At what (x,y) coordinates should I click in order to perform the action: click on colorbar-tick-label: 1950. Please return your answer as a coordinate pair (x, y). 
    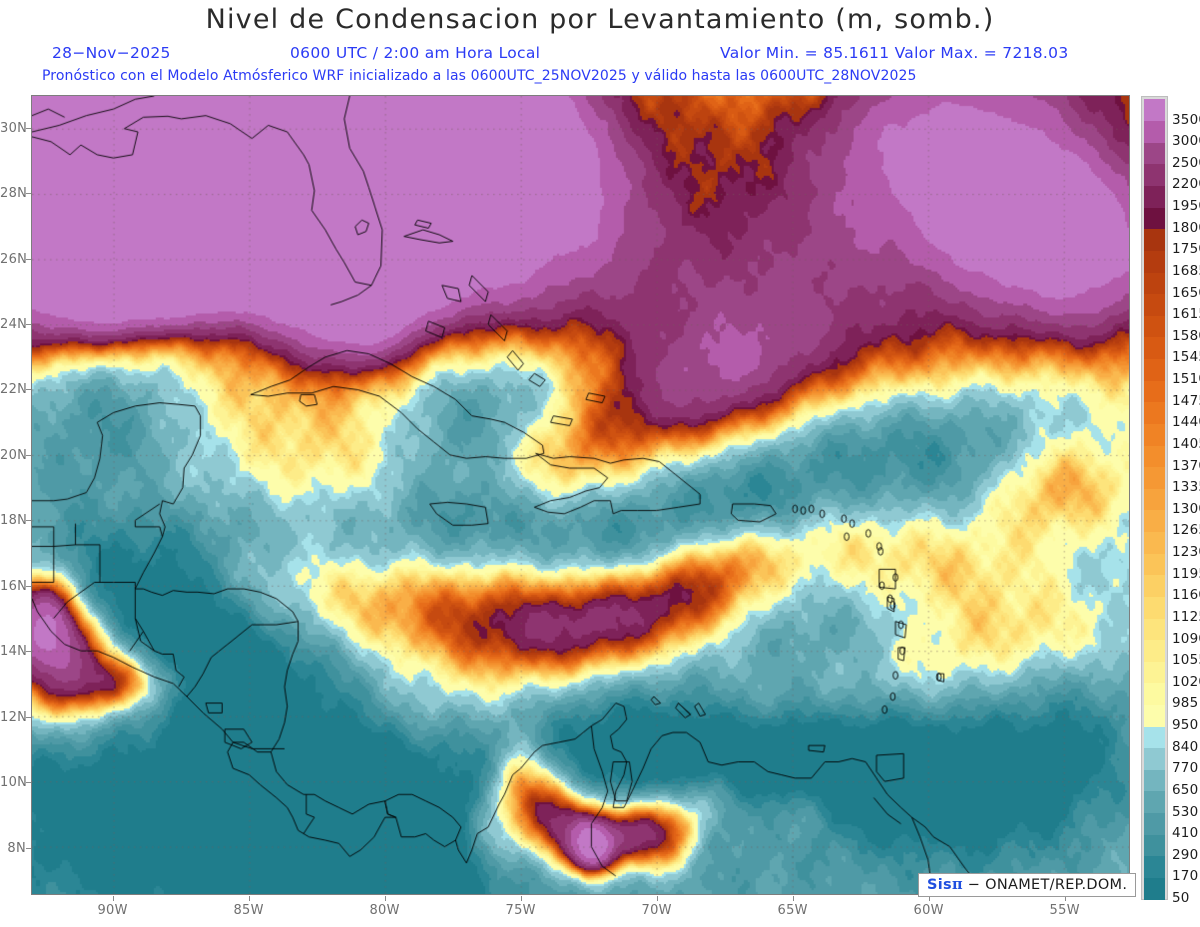
    Looking at the image, I should click on (1186, 206).